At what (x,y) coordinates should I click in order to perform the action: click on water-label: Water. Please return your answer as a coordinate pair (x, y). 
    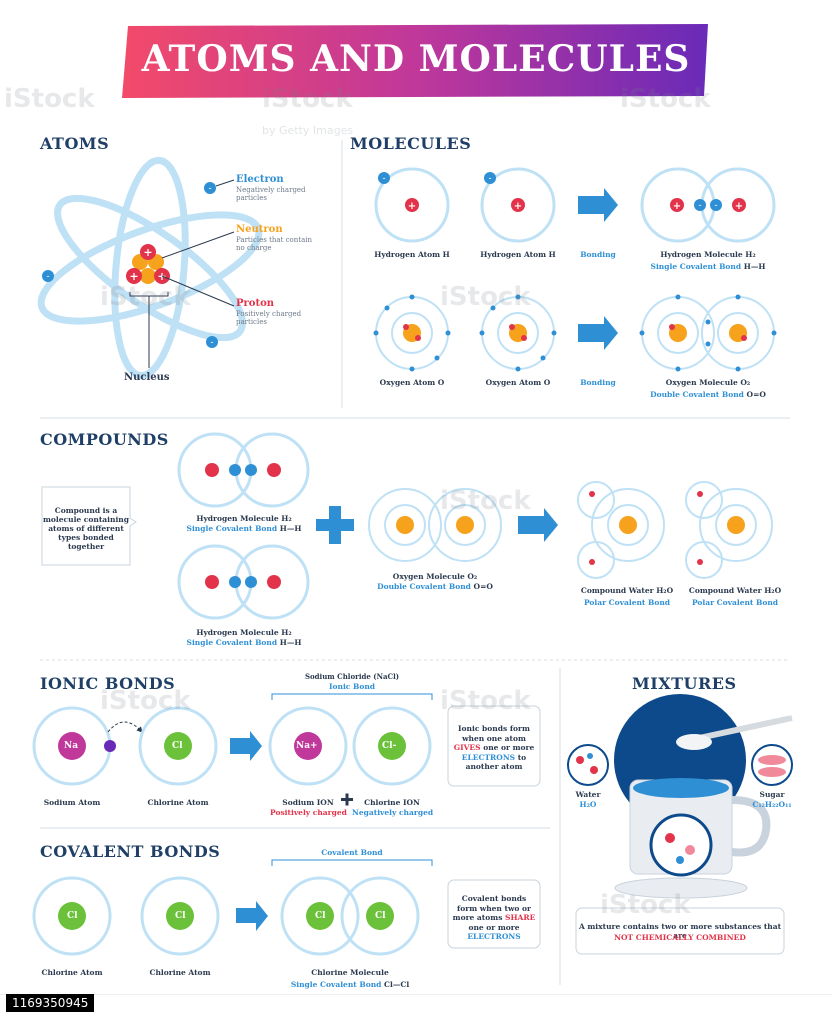
    Looking at the image, I should click on (588, 794).